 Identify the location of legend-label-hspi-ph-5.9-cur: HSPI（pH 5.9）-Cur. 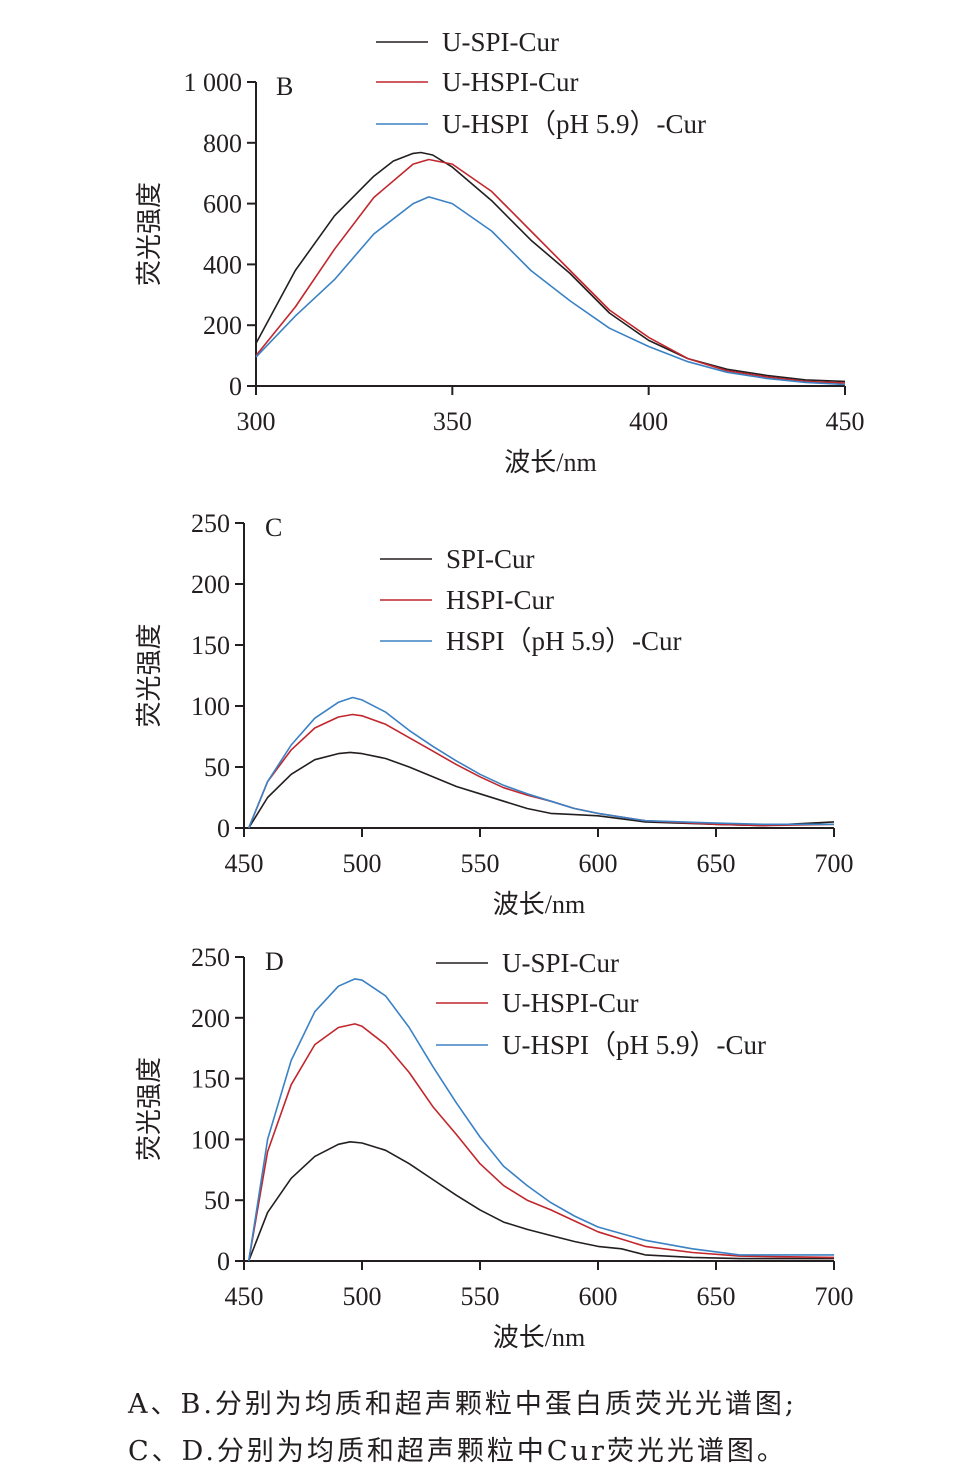
(564, 641).